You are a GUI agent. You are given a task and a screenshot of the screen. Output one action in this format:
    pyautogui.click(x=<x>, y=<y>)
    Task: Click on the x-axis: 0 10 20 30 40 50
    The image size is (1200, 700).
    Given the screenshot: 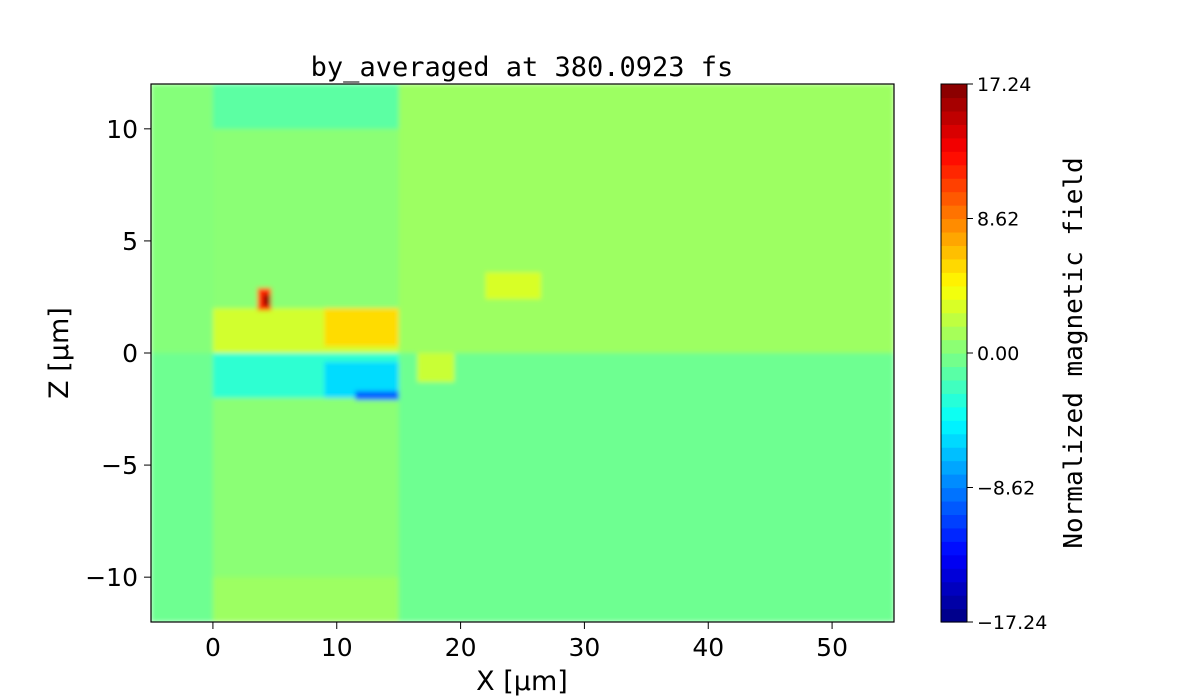 What is the action you would take?
    pyautogui.click(x=526, y=642)
    